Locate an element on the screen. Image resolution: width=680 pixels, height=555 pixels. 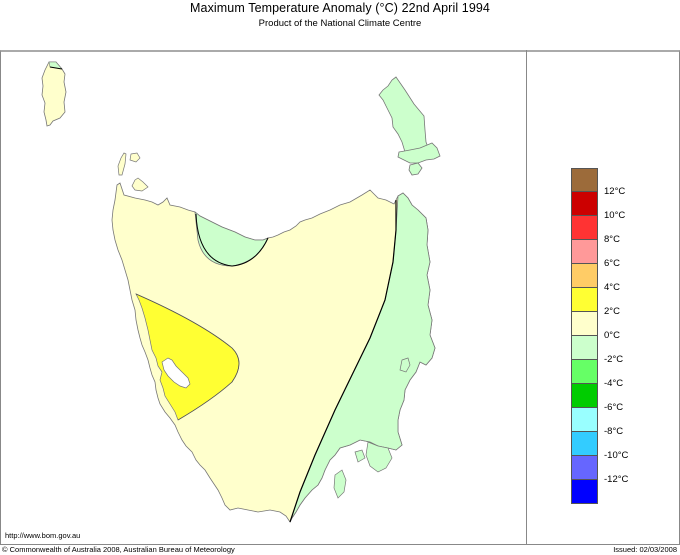
contour-line-west is located at coordinates (187, 357).